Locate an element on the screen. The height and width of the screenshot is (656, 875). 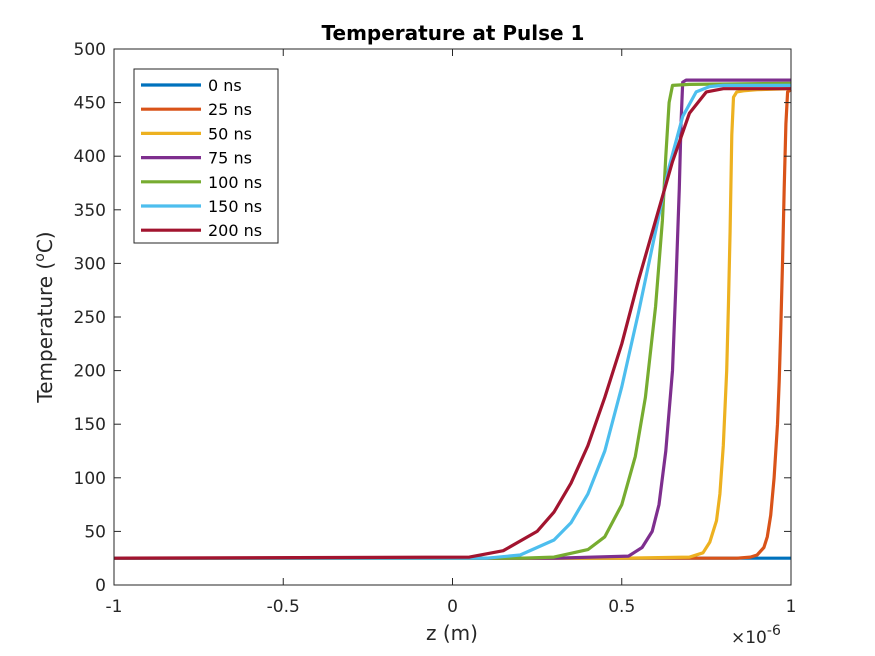
legend-label-3: 75 ns is located at coordinates (230, 158).